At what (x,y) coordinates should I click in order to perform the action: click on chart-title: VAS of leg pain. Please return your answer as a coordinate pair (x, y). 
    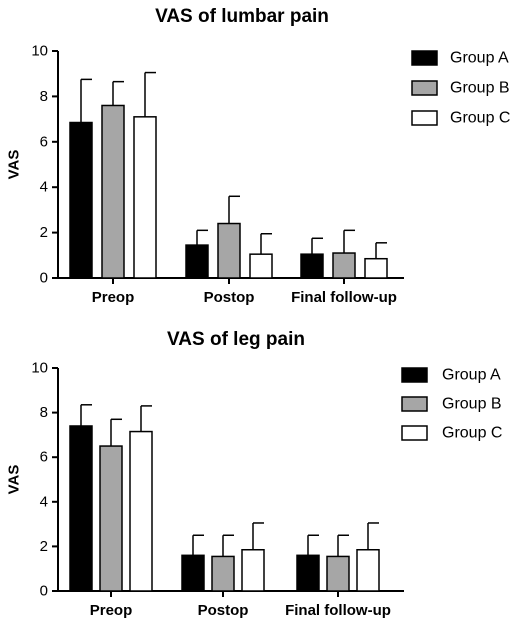
    Looking at the image, I should click on (236, 339).